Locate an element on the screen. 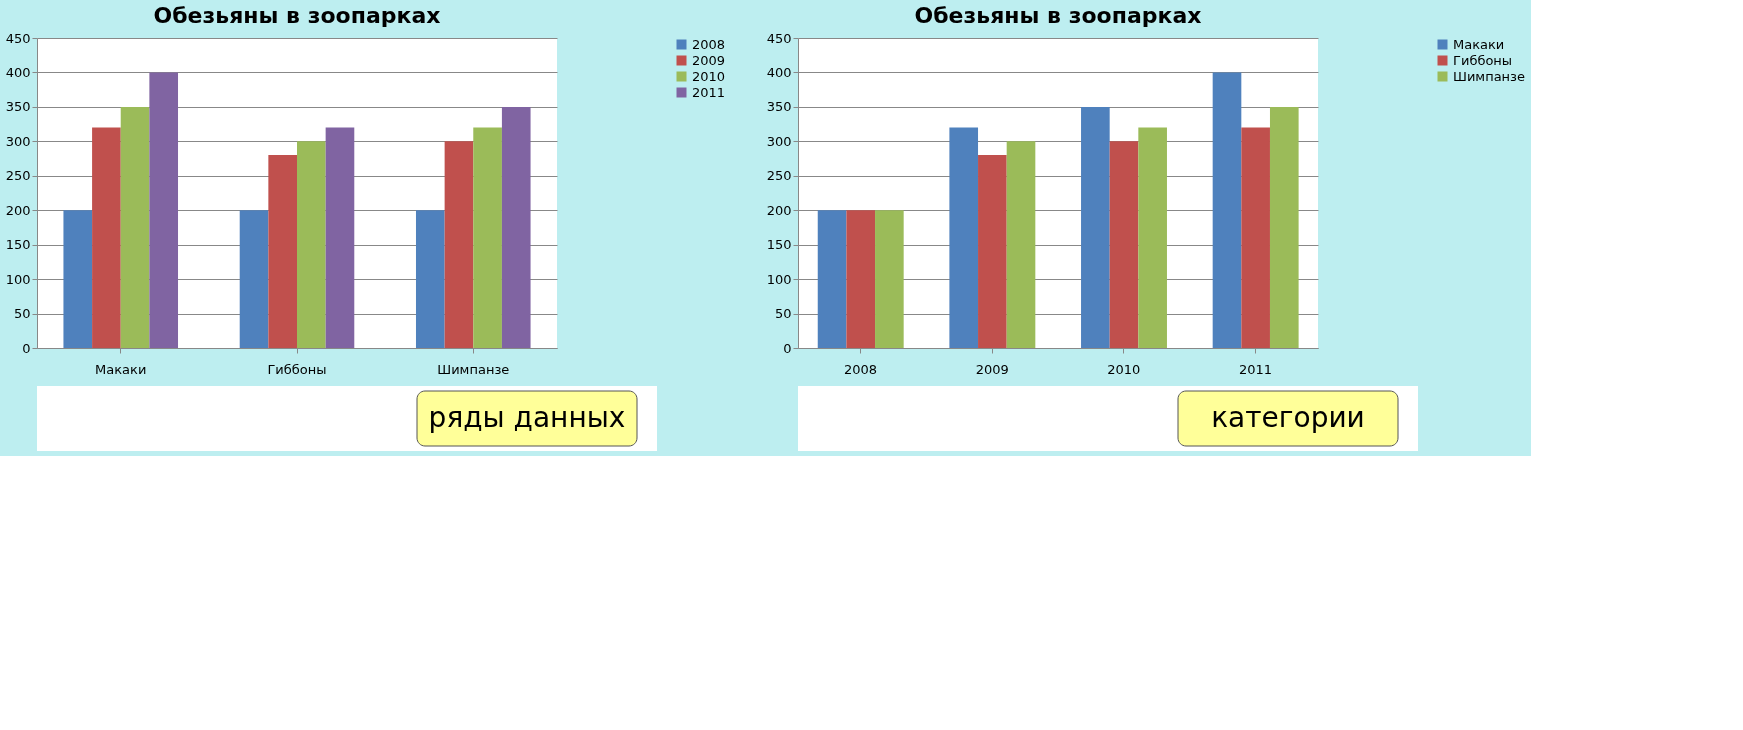  x-tick-label: 2009 is located at coordinates (992, 369).